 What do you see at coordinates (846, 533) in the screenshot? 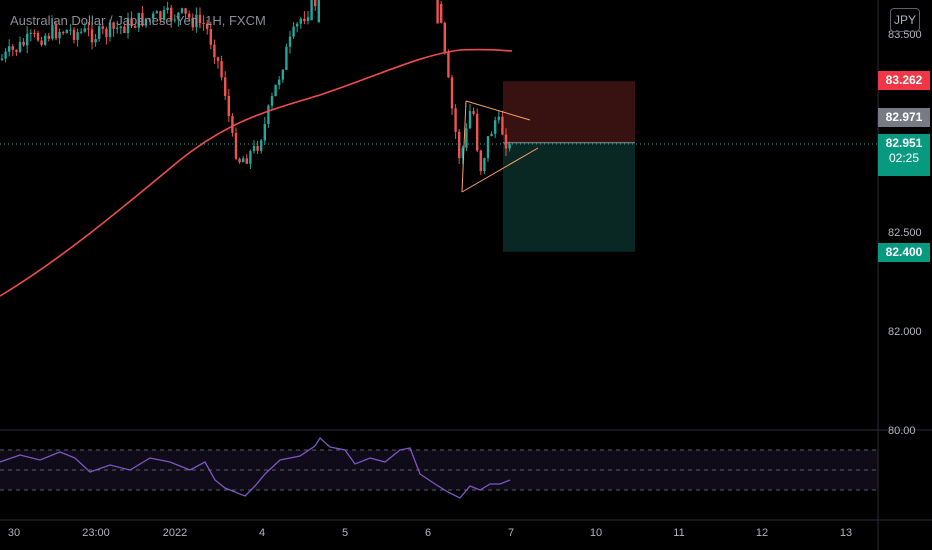
I see `time-tick-label: 13` at bounding box center [846, 533].